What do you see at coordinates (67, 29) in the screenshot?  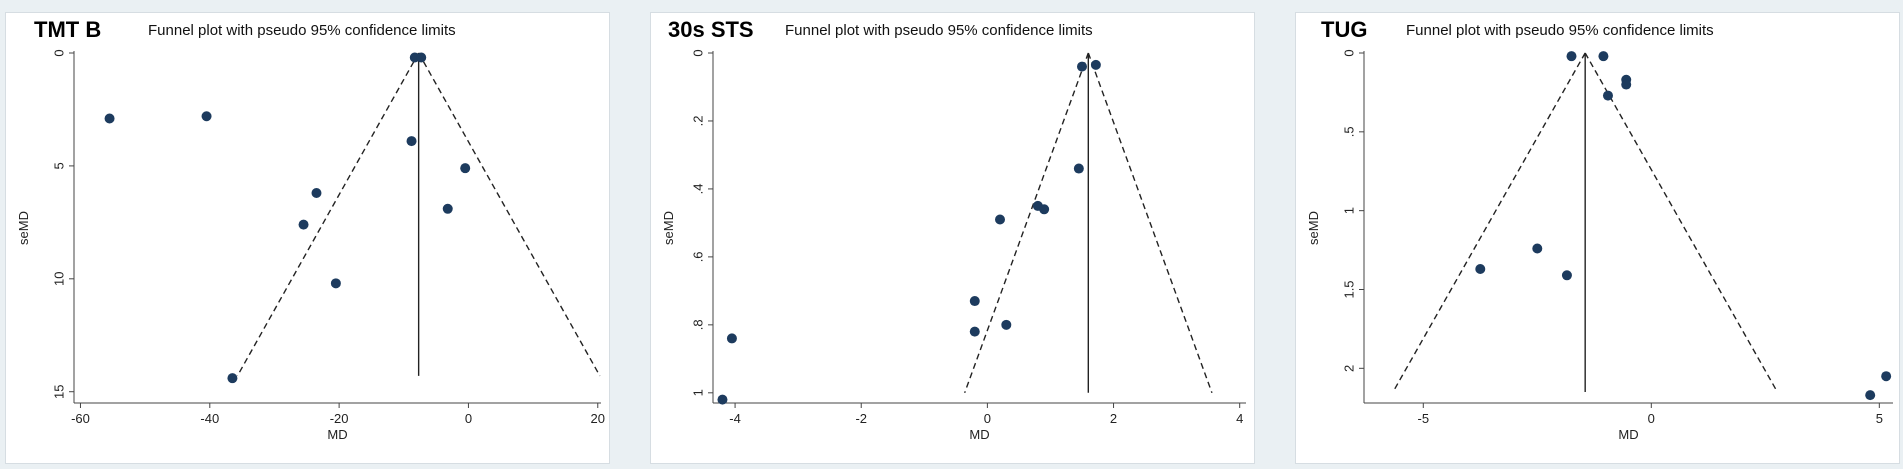 I see `panel-label: TMT B` at bounding box center [67, 29].